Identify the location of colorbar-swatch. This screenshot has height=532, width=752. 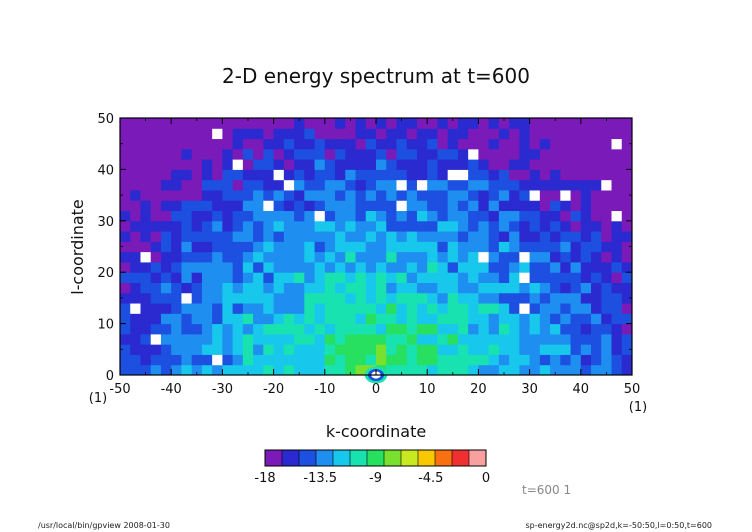
(393, 458).